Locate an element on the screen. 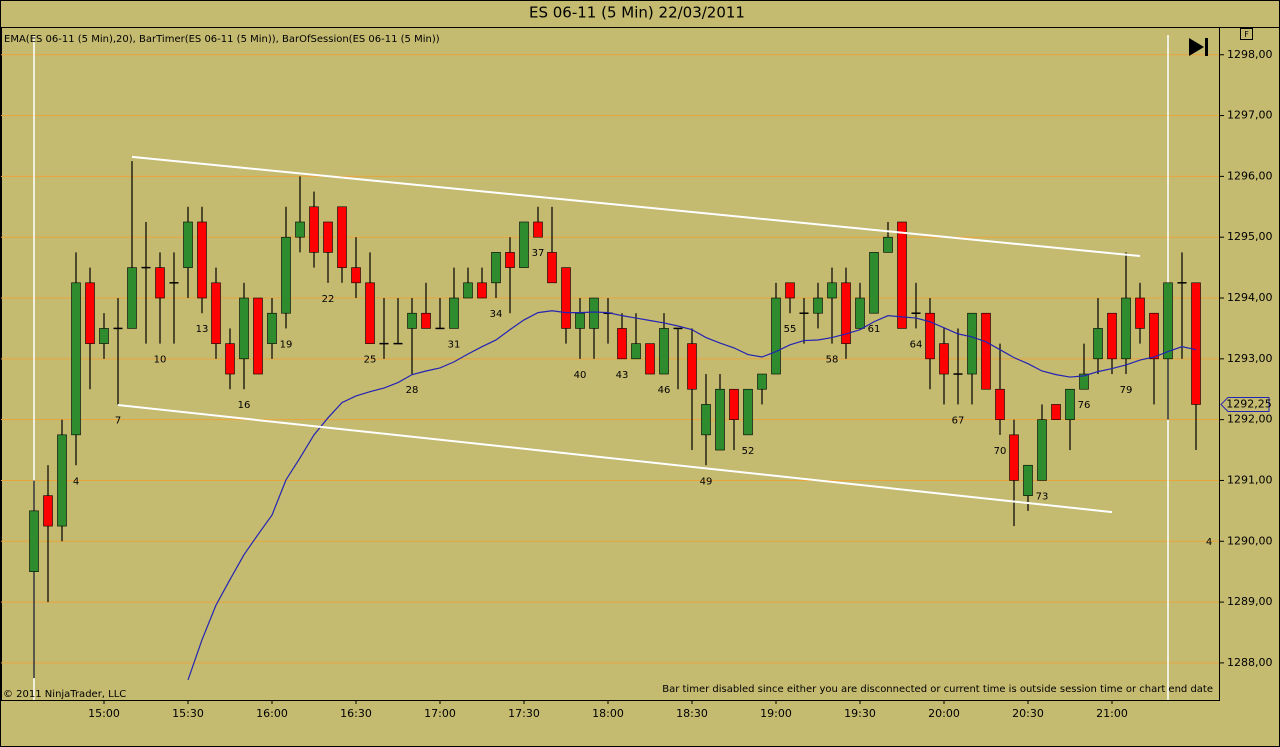  x-tick-label: 19:30 is located at coordinates (860, 713).